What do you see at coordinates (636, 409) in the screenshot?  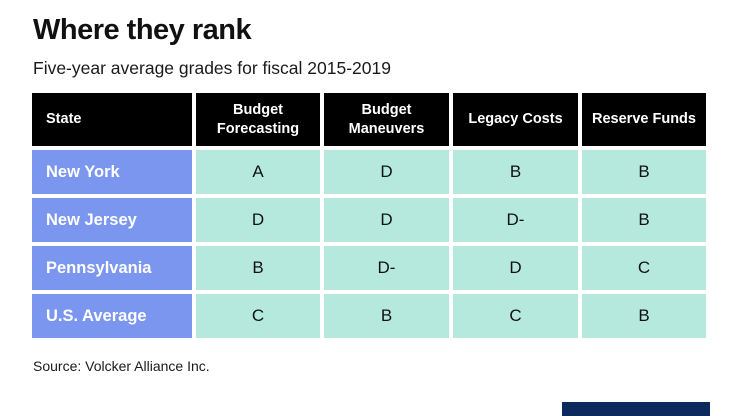 I see `brand-bar` at bounding box center [636, 409].